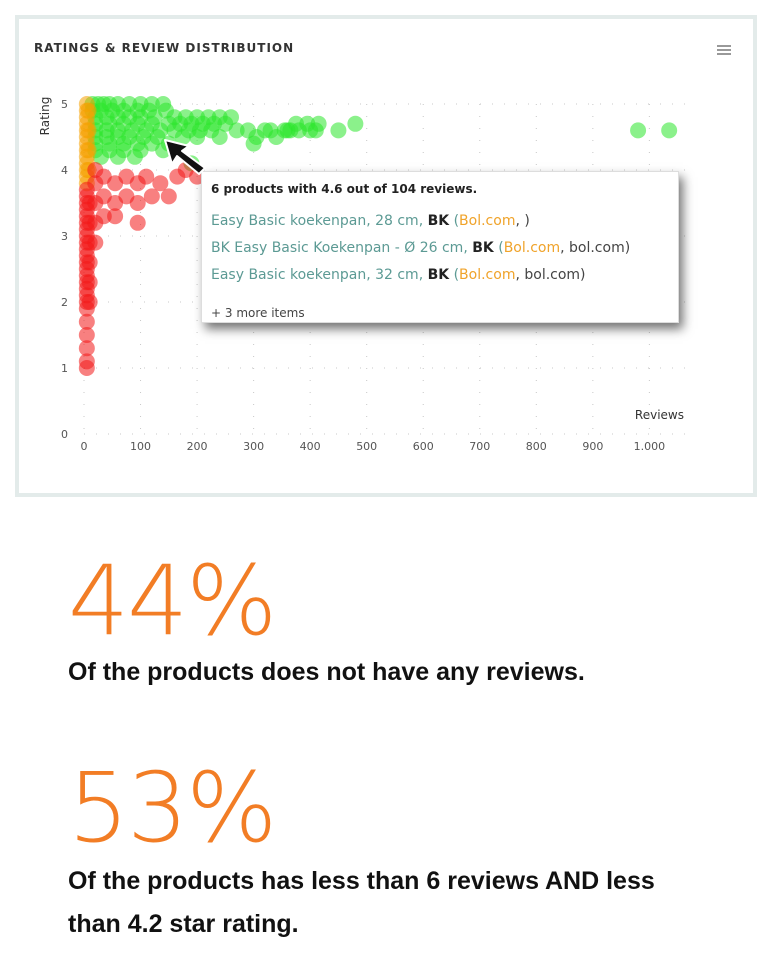  What do you see at coordinates (84, 446) in the screenshot?
I see `x-tick-label: 0` at bounding box center [84, 446].